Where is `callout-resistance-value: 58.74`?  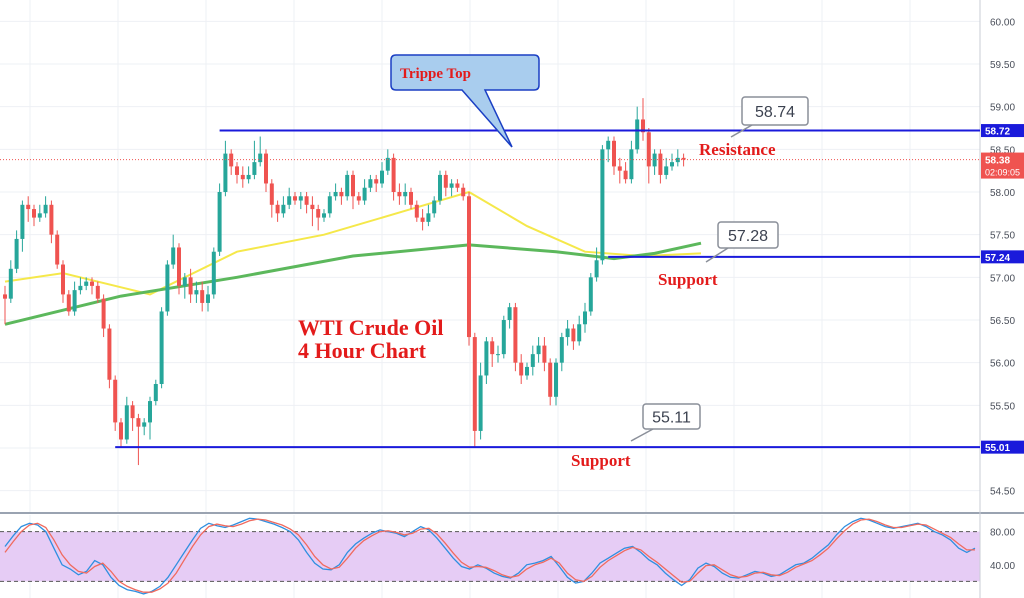 callout-resistance-value: 58.74 is located at coordinates (769, 117).